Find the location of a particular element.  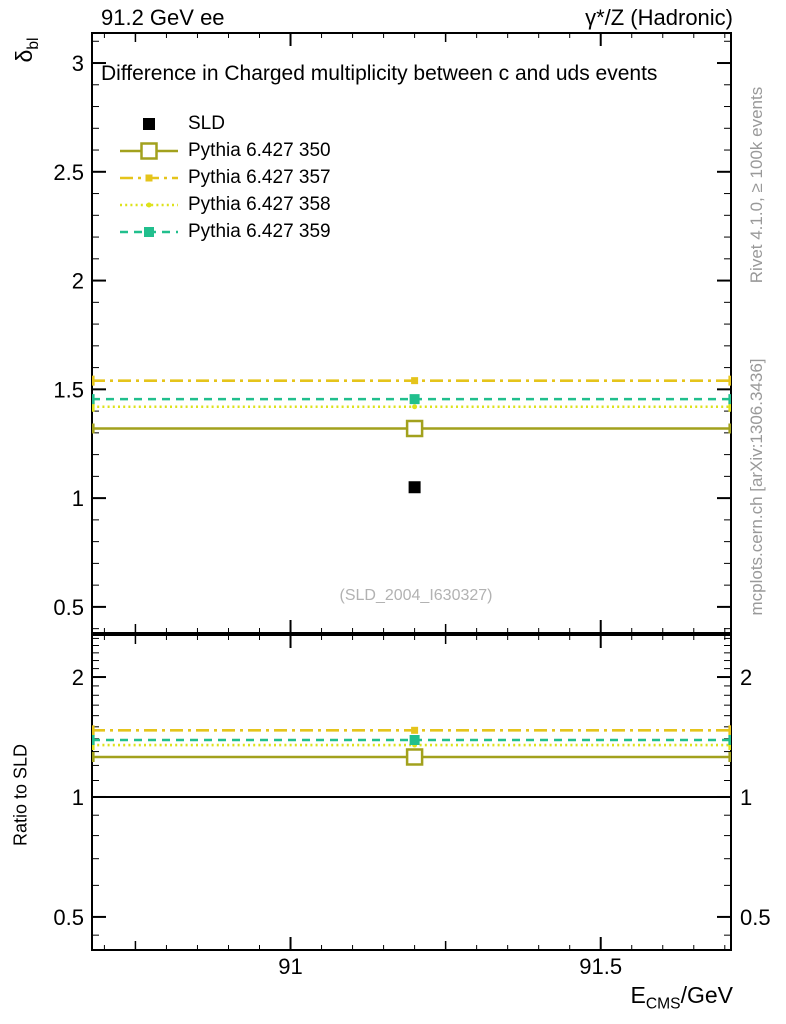

x-axis-label-units: /GeV is located at coordinates (706, 995).